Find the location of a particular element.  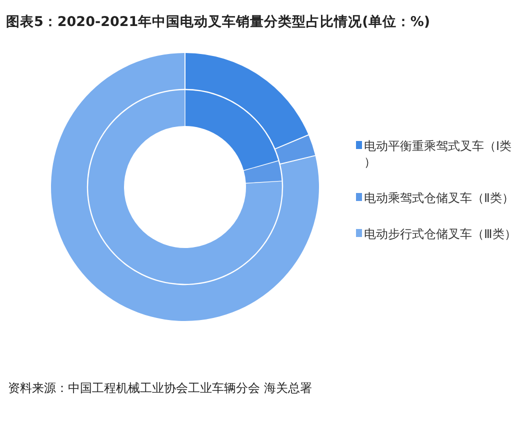

legend-label: 电动乘驾式仓储叉车（Ⅱ类） is located at coordinates (439, 198).